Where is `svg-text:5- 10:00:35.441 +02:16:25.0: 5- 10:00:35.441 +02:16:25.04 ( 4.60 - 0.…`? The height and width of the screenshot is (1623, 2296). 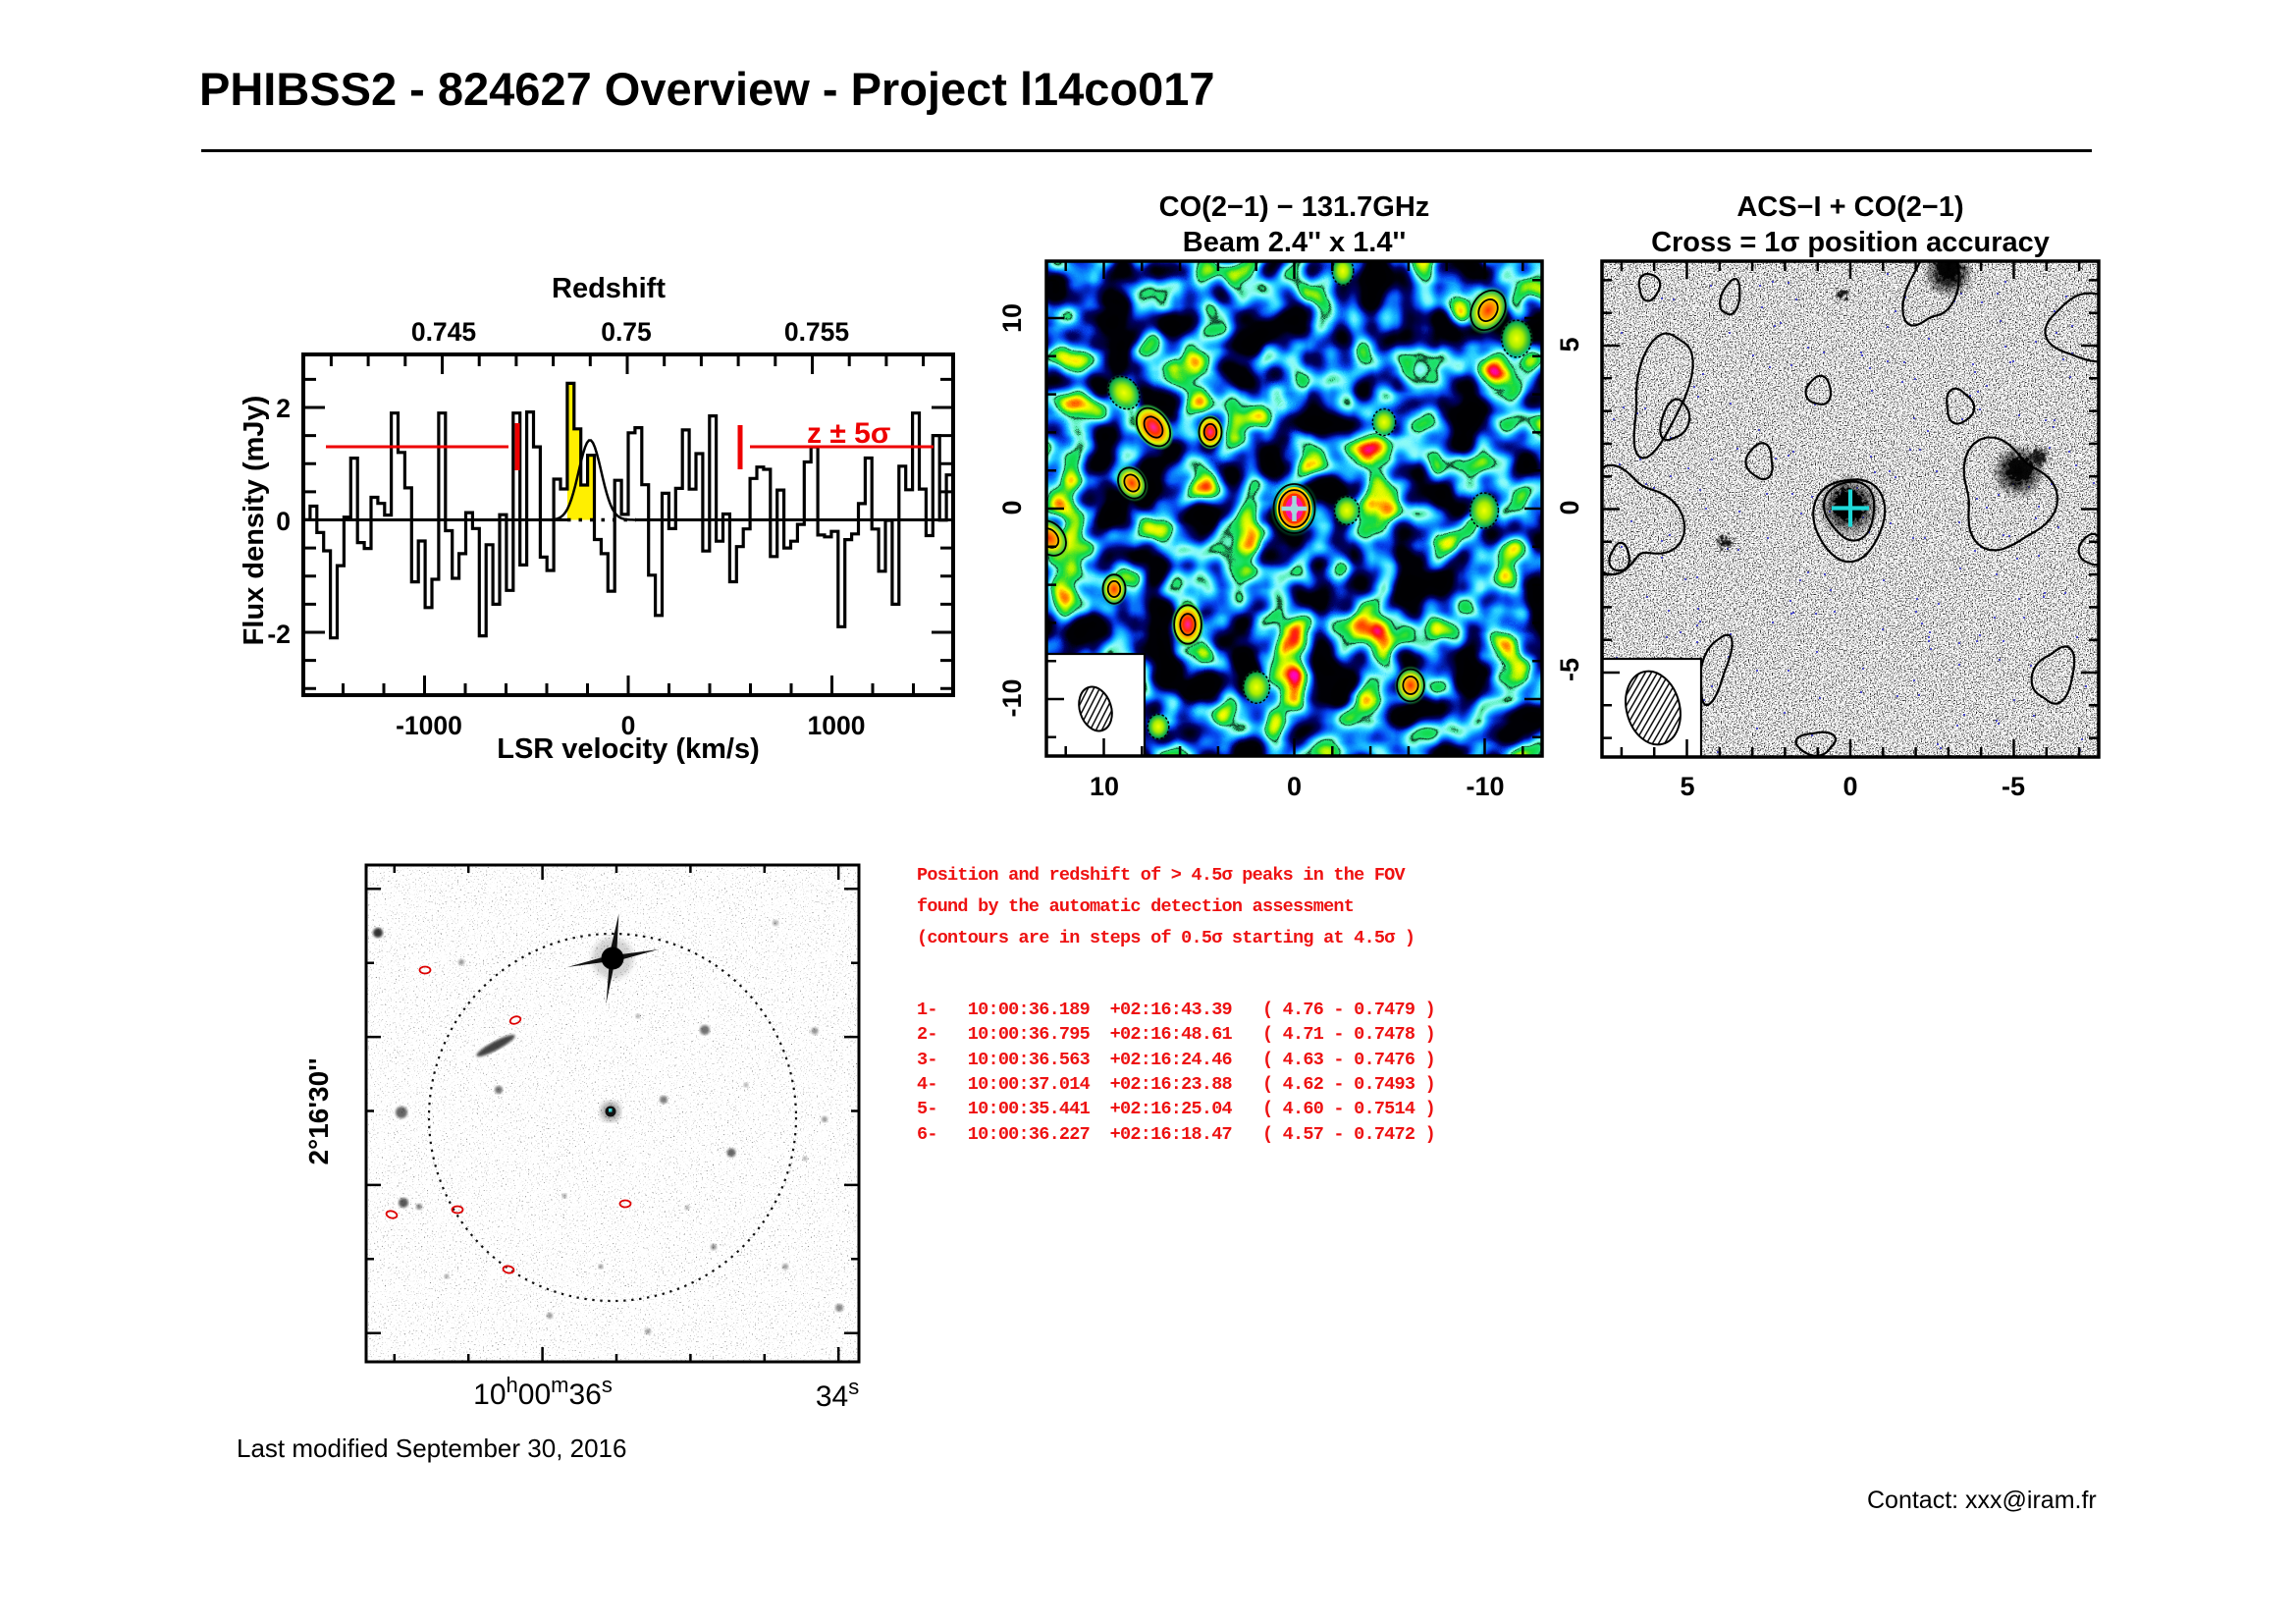 svg-text:5- 10:00:35.441 +02:16:25.0: 5- 10:00:35.441 +02:16:25.04 ( 4.60 - 0.… is located at coordinates (1176, 1109).